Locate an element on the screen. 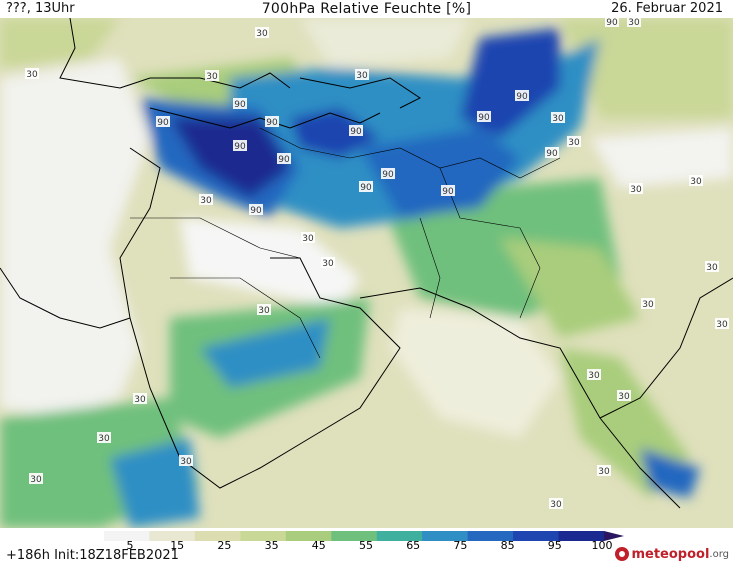  color-legend is located at coordinates (364, 536).